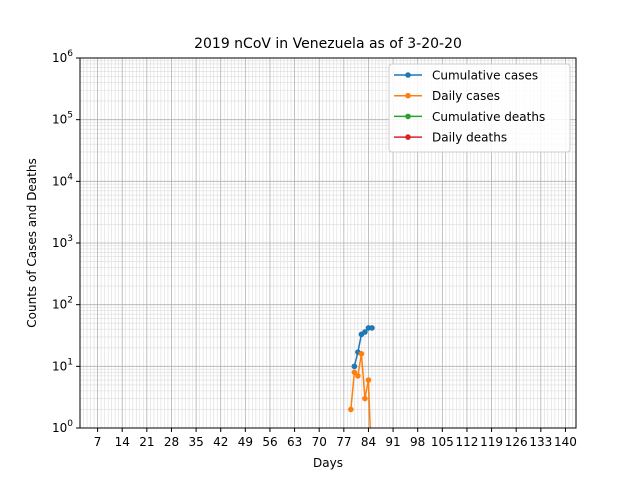  I want to click on legend-marker-daily-cases, so click(408, 95).